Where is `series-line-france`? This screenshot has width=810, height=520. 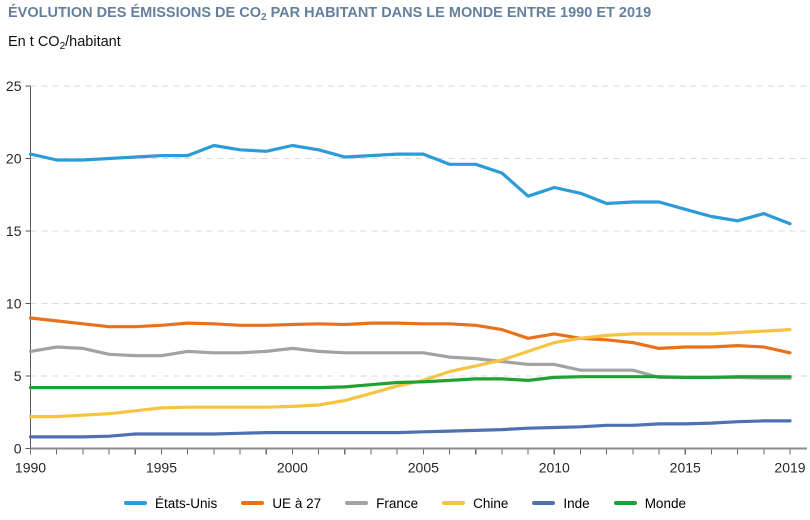 series-line-france is located at coordinates (410, 362).